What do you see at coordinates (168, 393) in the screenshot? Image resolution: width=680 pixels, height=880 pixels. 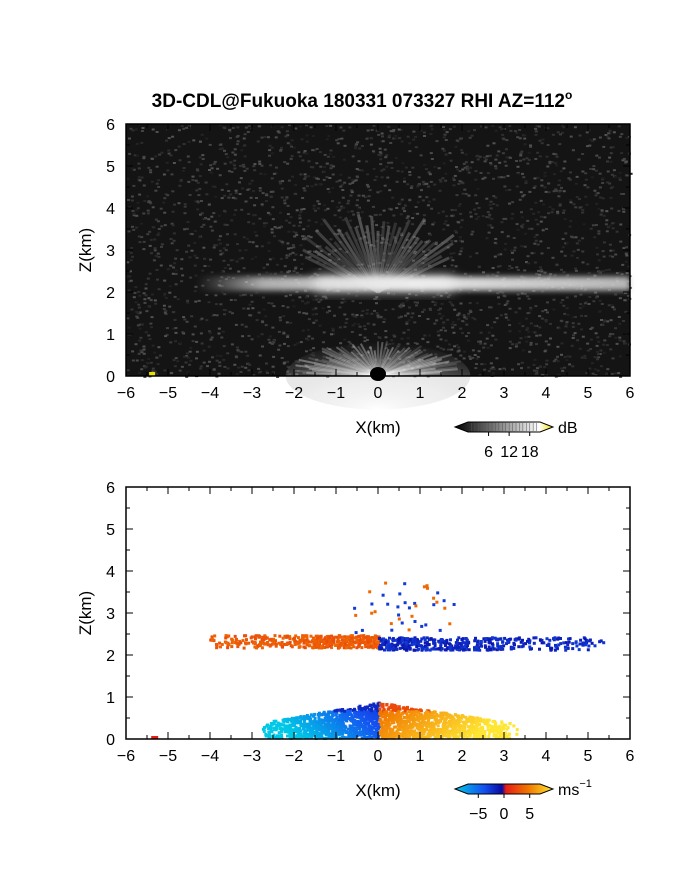 I see `intensity-xtick-label: −5` at bounding box center [168, 393].